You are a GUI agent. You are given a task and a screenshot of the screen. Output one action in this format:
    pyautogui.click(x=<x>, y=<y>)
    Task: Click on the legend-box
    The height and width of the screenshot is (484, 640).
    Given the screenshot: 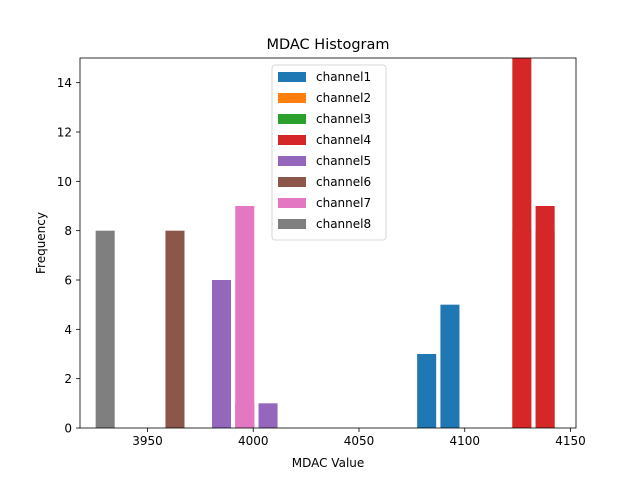 What is the action you would take?
    pyautogui.click(x=329, y=152)
    